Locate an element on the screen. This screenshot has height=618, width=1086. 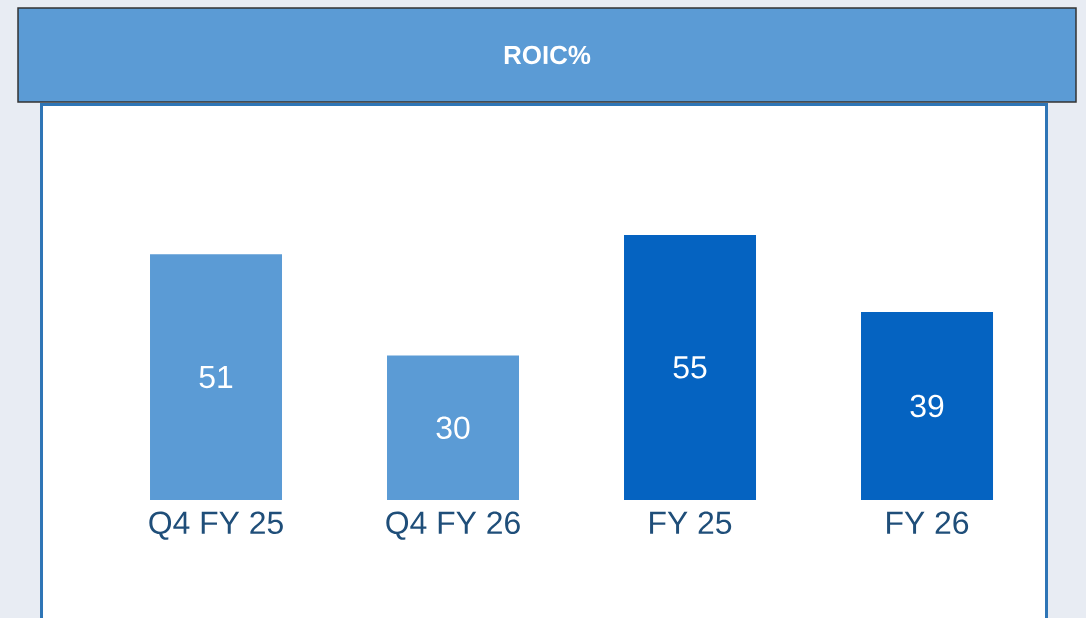
data-label: 30 is located at coordinates (453, 427).